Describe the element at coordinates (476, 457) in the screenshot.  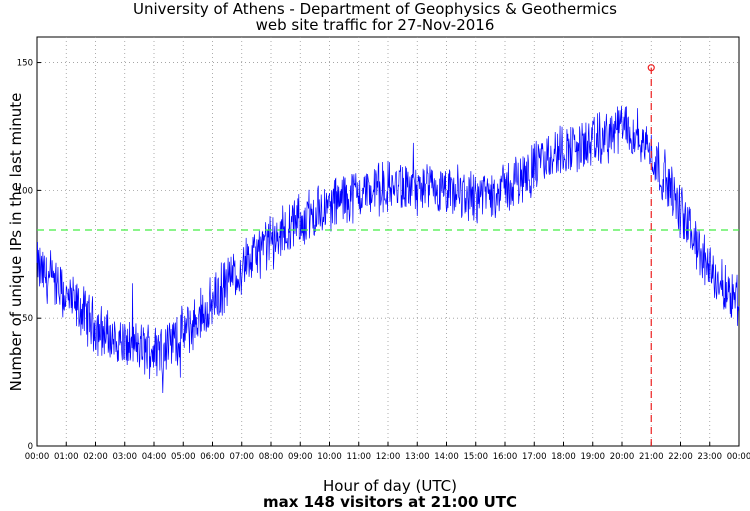
I see `x-tick-label: 15:00` at that location.